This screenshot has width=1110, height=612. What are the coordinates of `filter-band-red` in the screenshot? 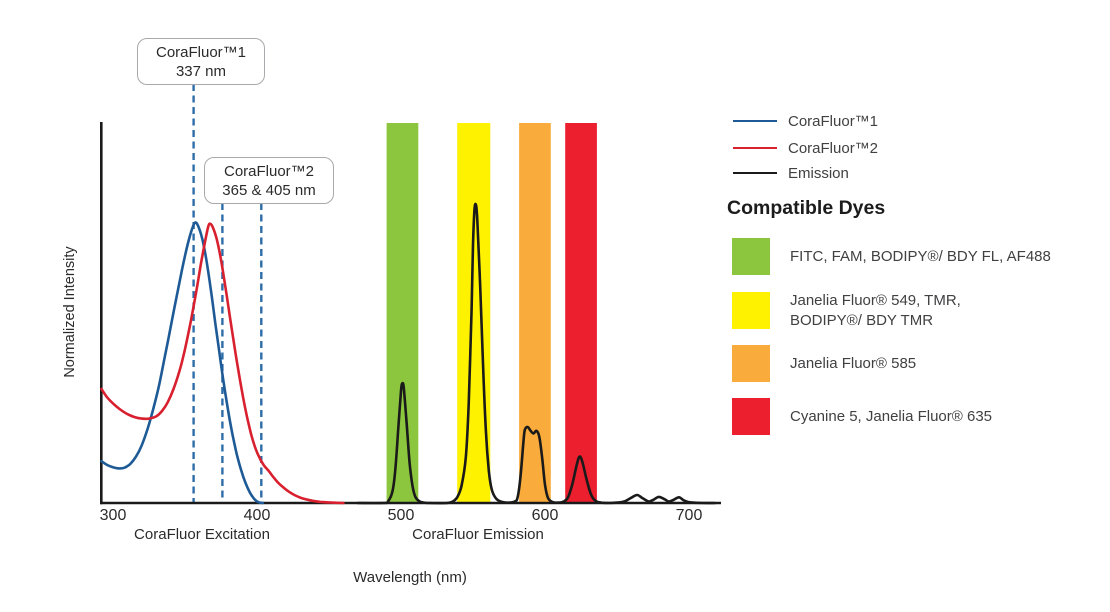 It's located at (581, 313).